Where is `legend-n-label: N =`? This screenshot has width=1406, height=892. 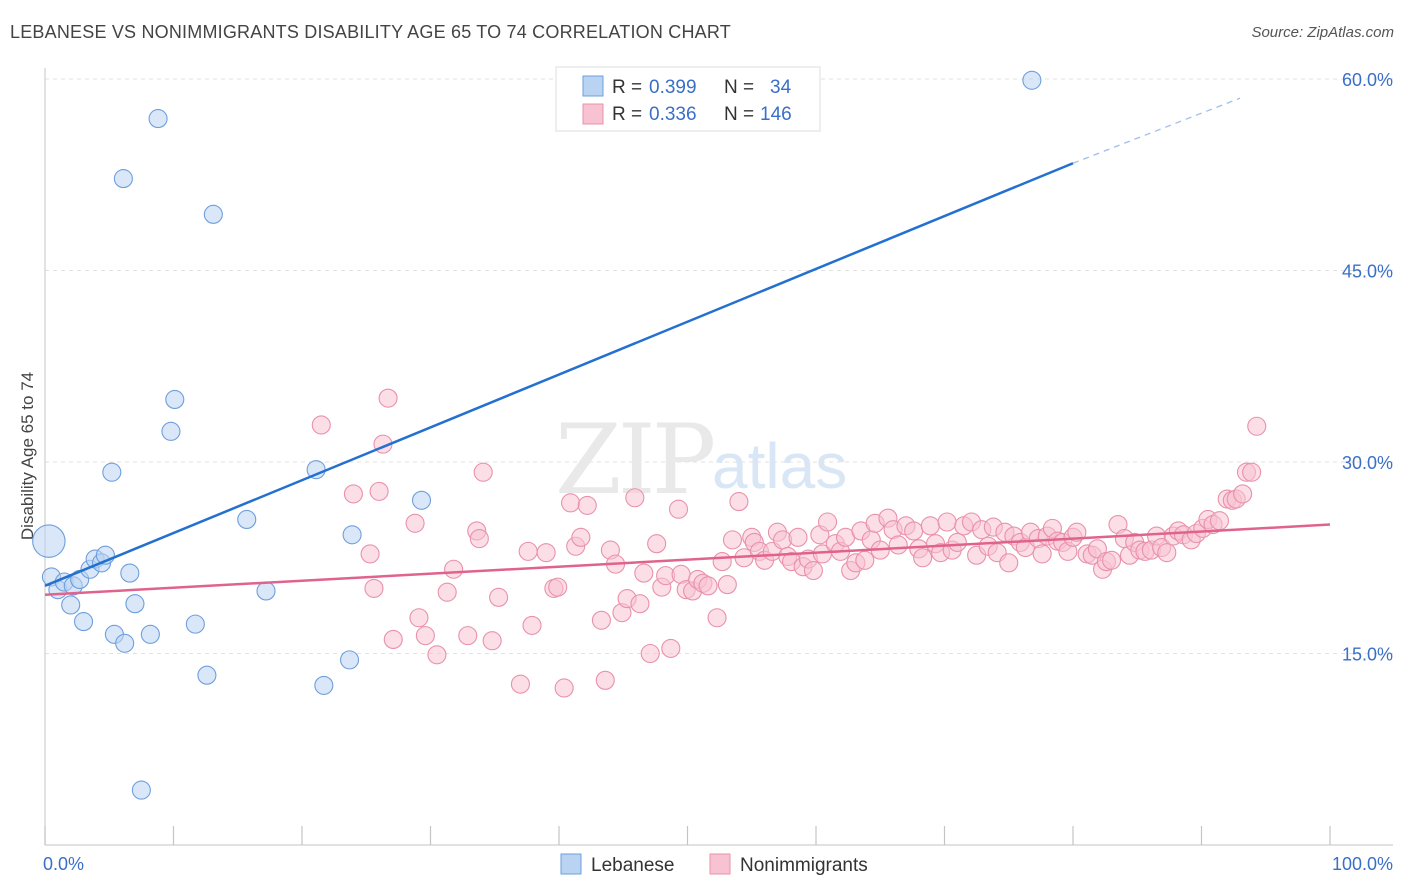 legend-n-label: N = is located at coordinates (739, 87).